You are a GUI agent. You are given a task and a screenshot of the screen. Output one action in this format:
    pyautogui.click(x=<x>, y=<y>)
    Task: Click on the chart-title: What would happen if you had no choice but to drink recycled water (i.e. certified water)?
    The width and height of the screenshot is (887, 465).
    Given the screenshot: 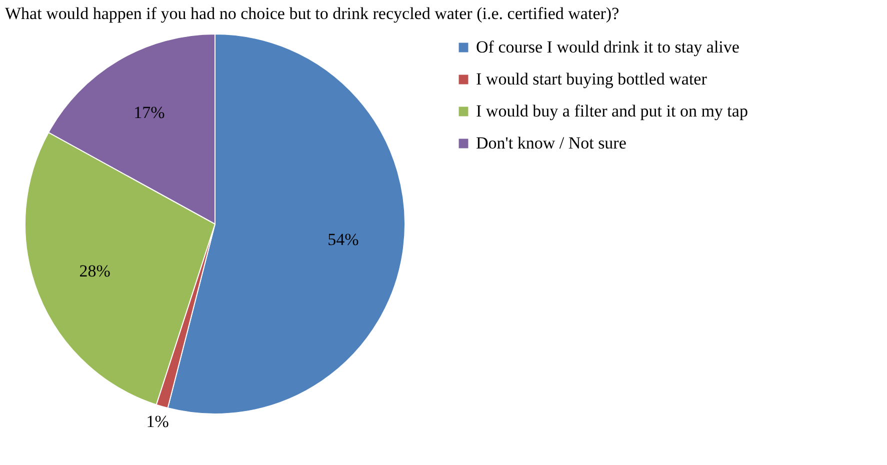 What is the action you would take?
    pyautogui.click(x=312, y=13)
    